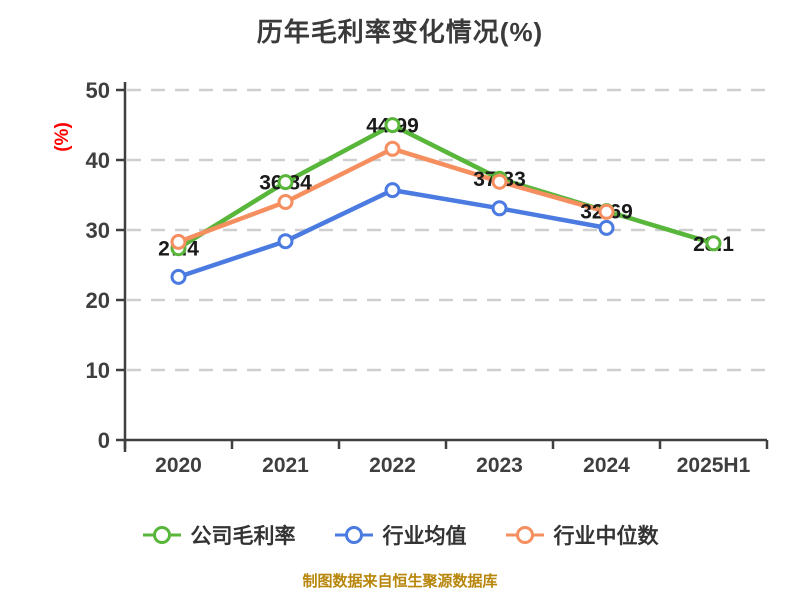  I want to click on legend: 公司毛利率 行业均值 行业中位数, so click(400, 535).